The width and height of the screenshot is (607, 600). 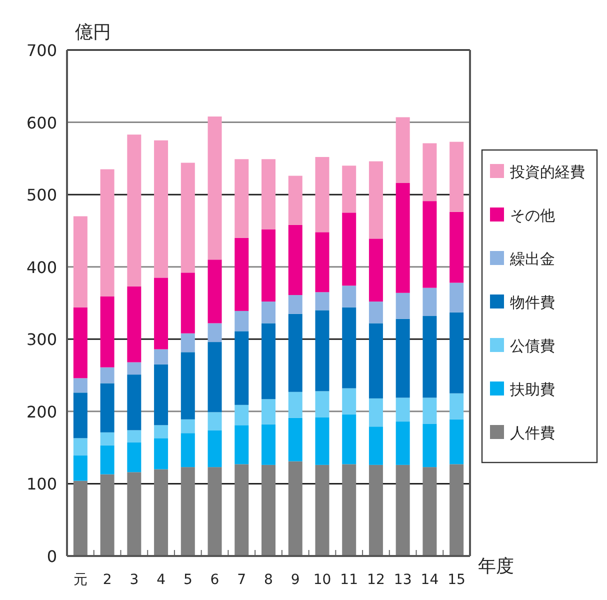 What do you see at coordinates (295, 580) in the screenshot?
I see `x-tick-label: 9` at bounding box center [295, 580].